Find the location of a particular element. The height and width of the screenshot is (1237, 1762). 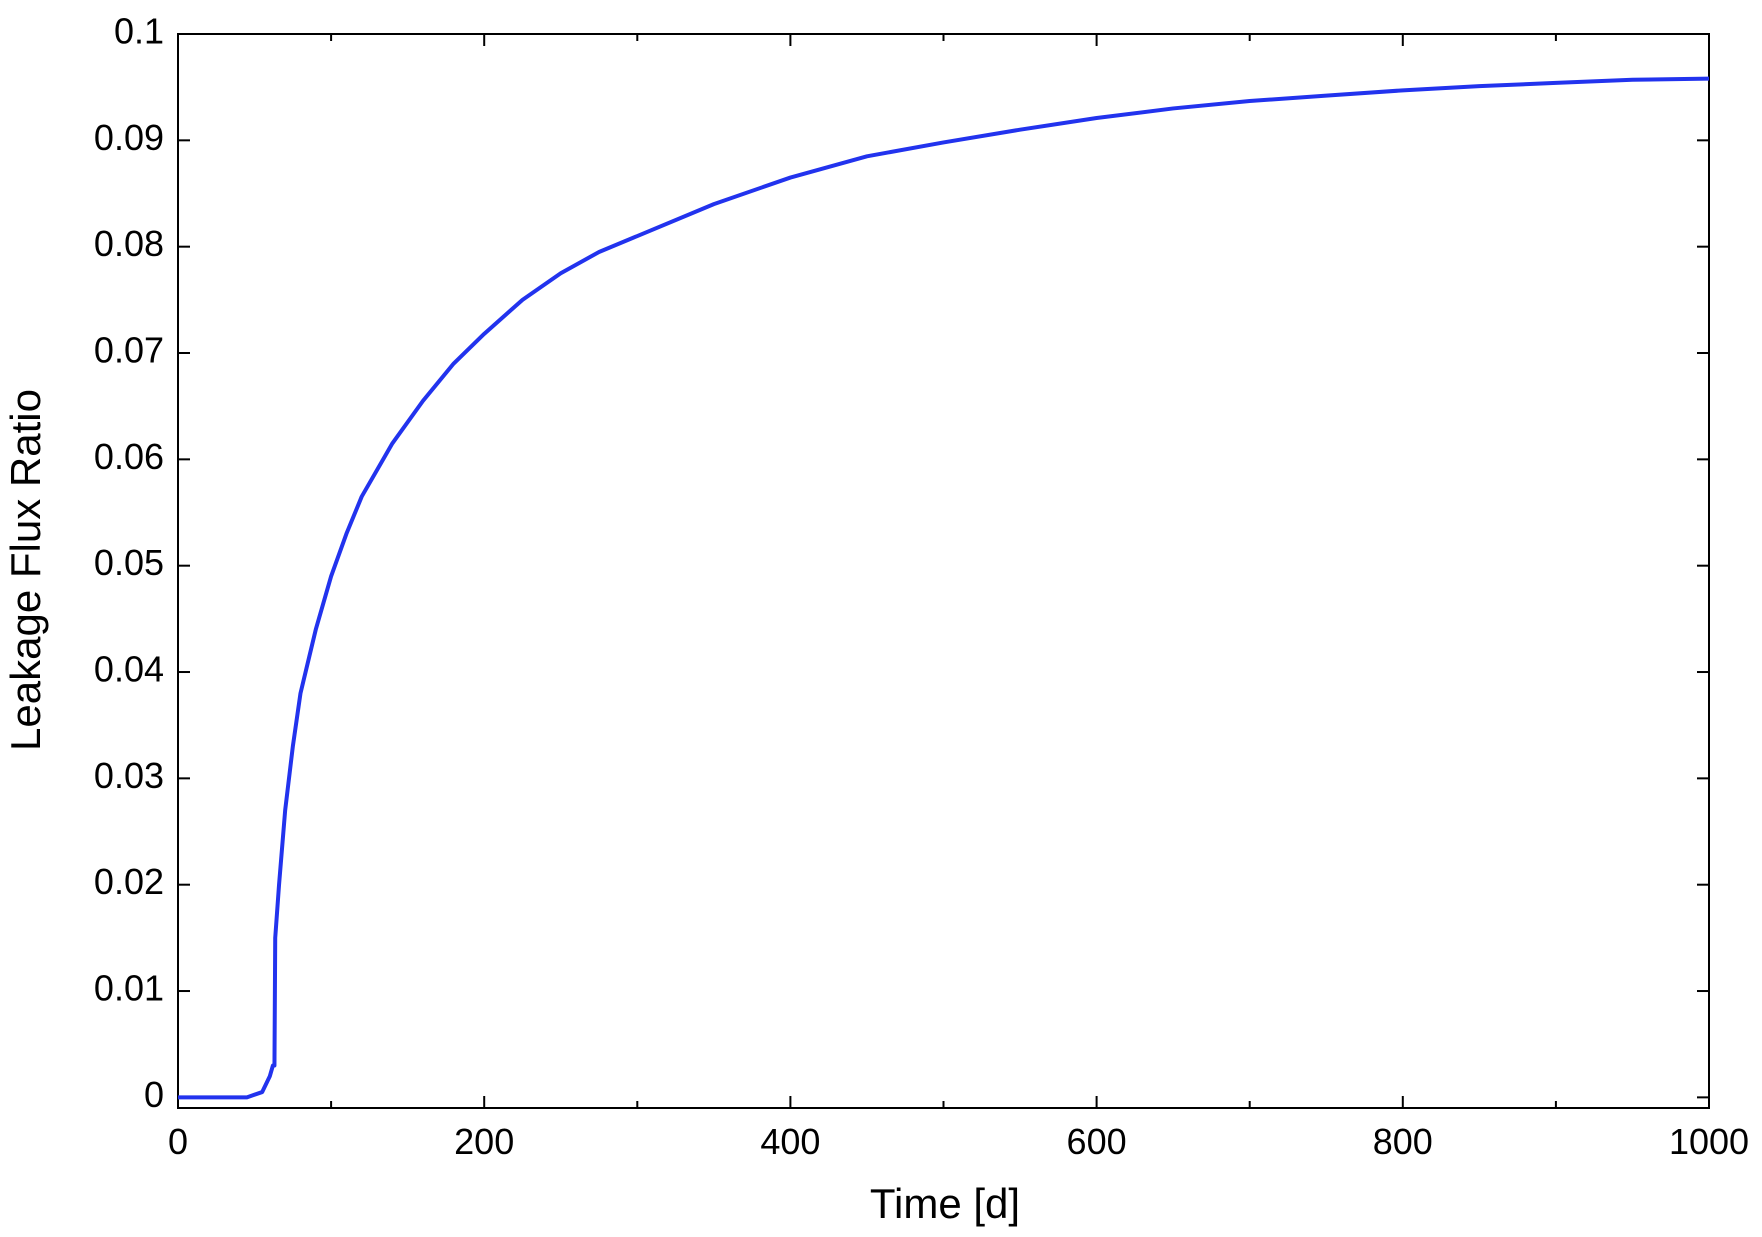

y-tick-label: 0.04 is located at coordinates (129, 669).